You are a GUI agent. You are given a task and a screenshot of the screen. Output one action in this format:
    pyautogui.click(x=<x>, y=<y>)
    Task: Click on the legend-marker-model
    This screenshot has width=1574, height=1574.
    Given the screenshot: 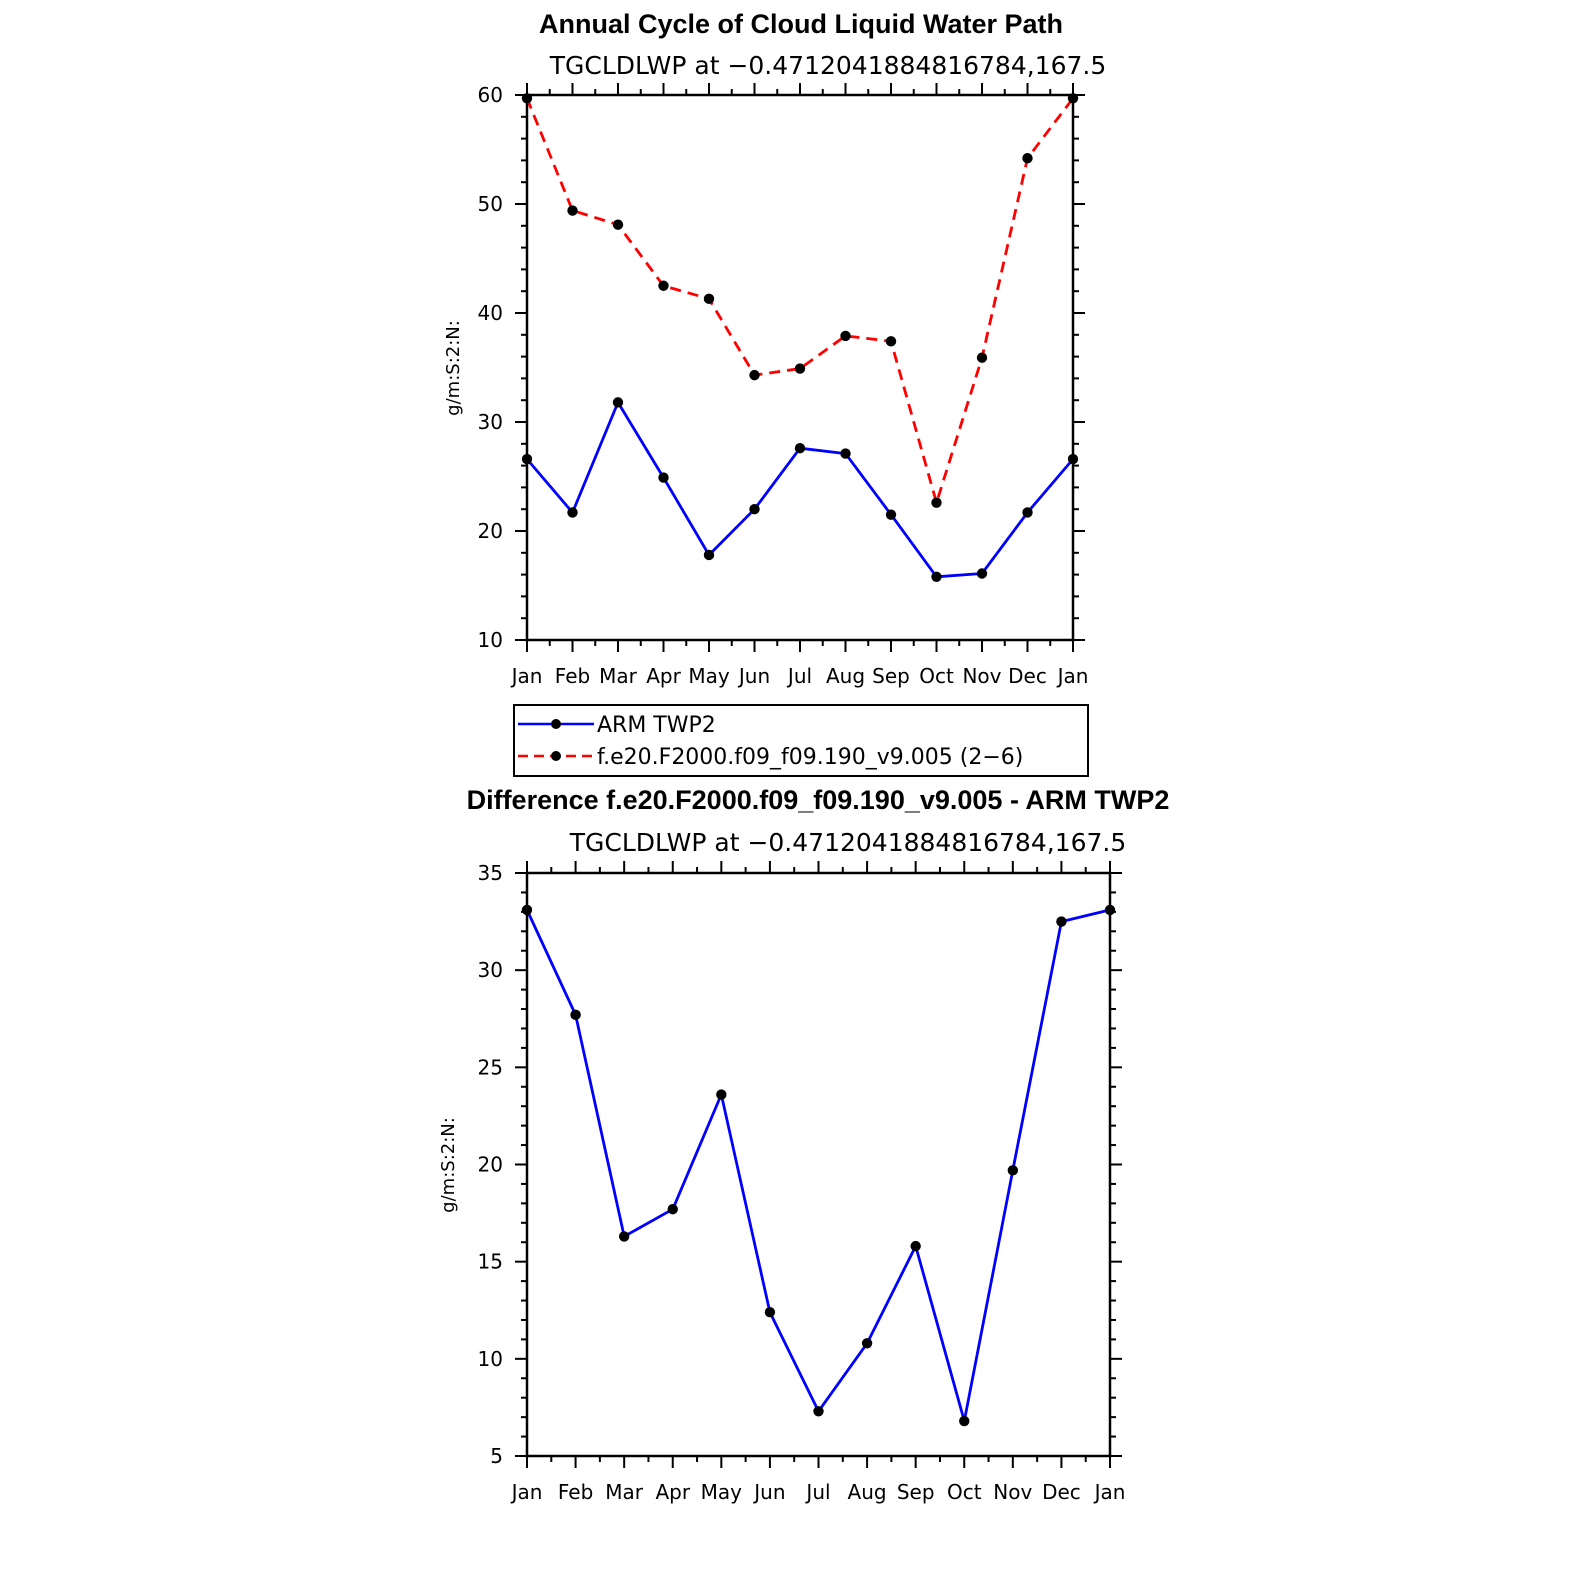 What is the action you would take?
    pyautogui.click(x=556, y=756)
    